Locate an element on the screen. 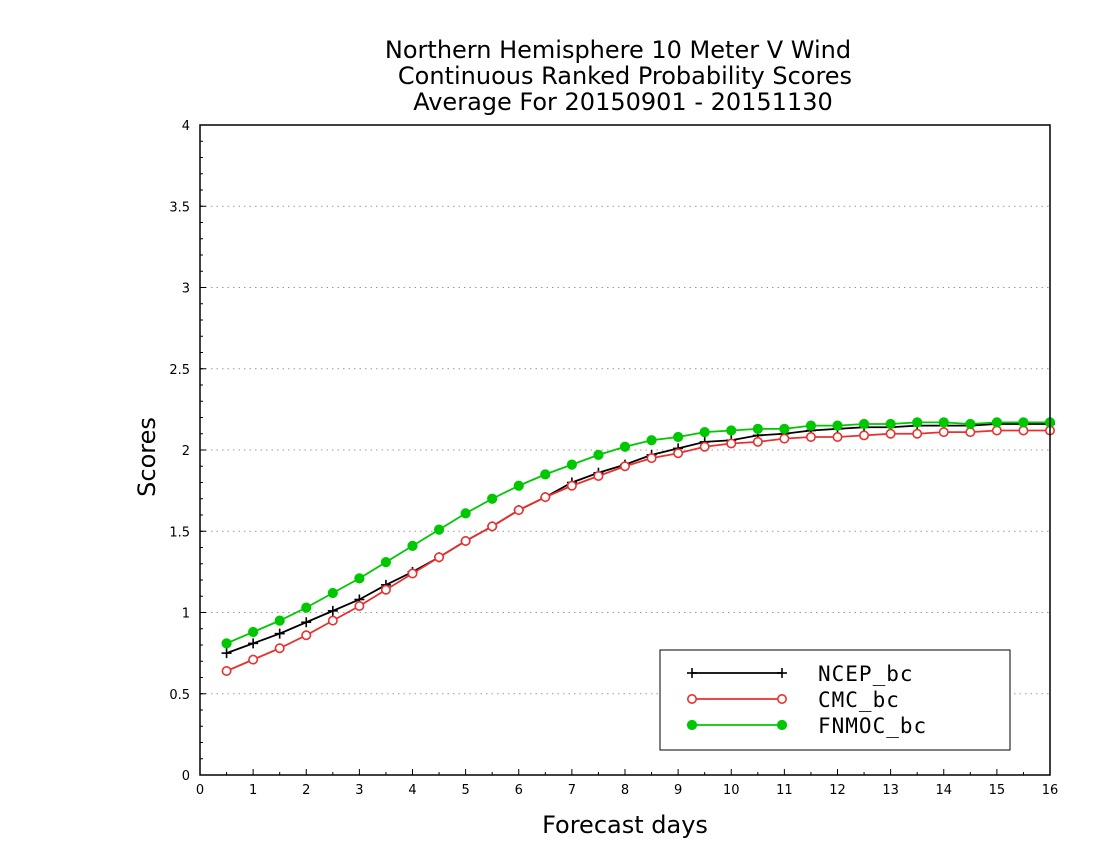 Image resolution: width=1100 pixels, height=850 pixels. x-tick-label: 2 is located at coordinates (306, 790).